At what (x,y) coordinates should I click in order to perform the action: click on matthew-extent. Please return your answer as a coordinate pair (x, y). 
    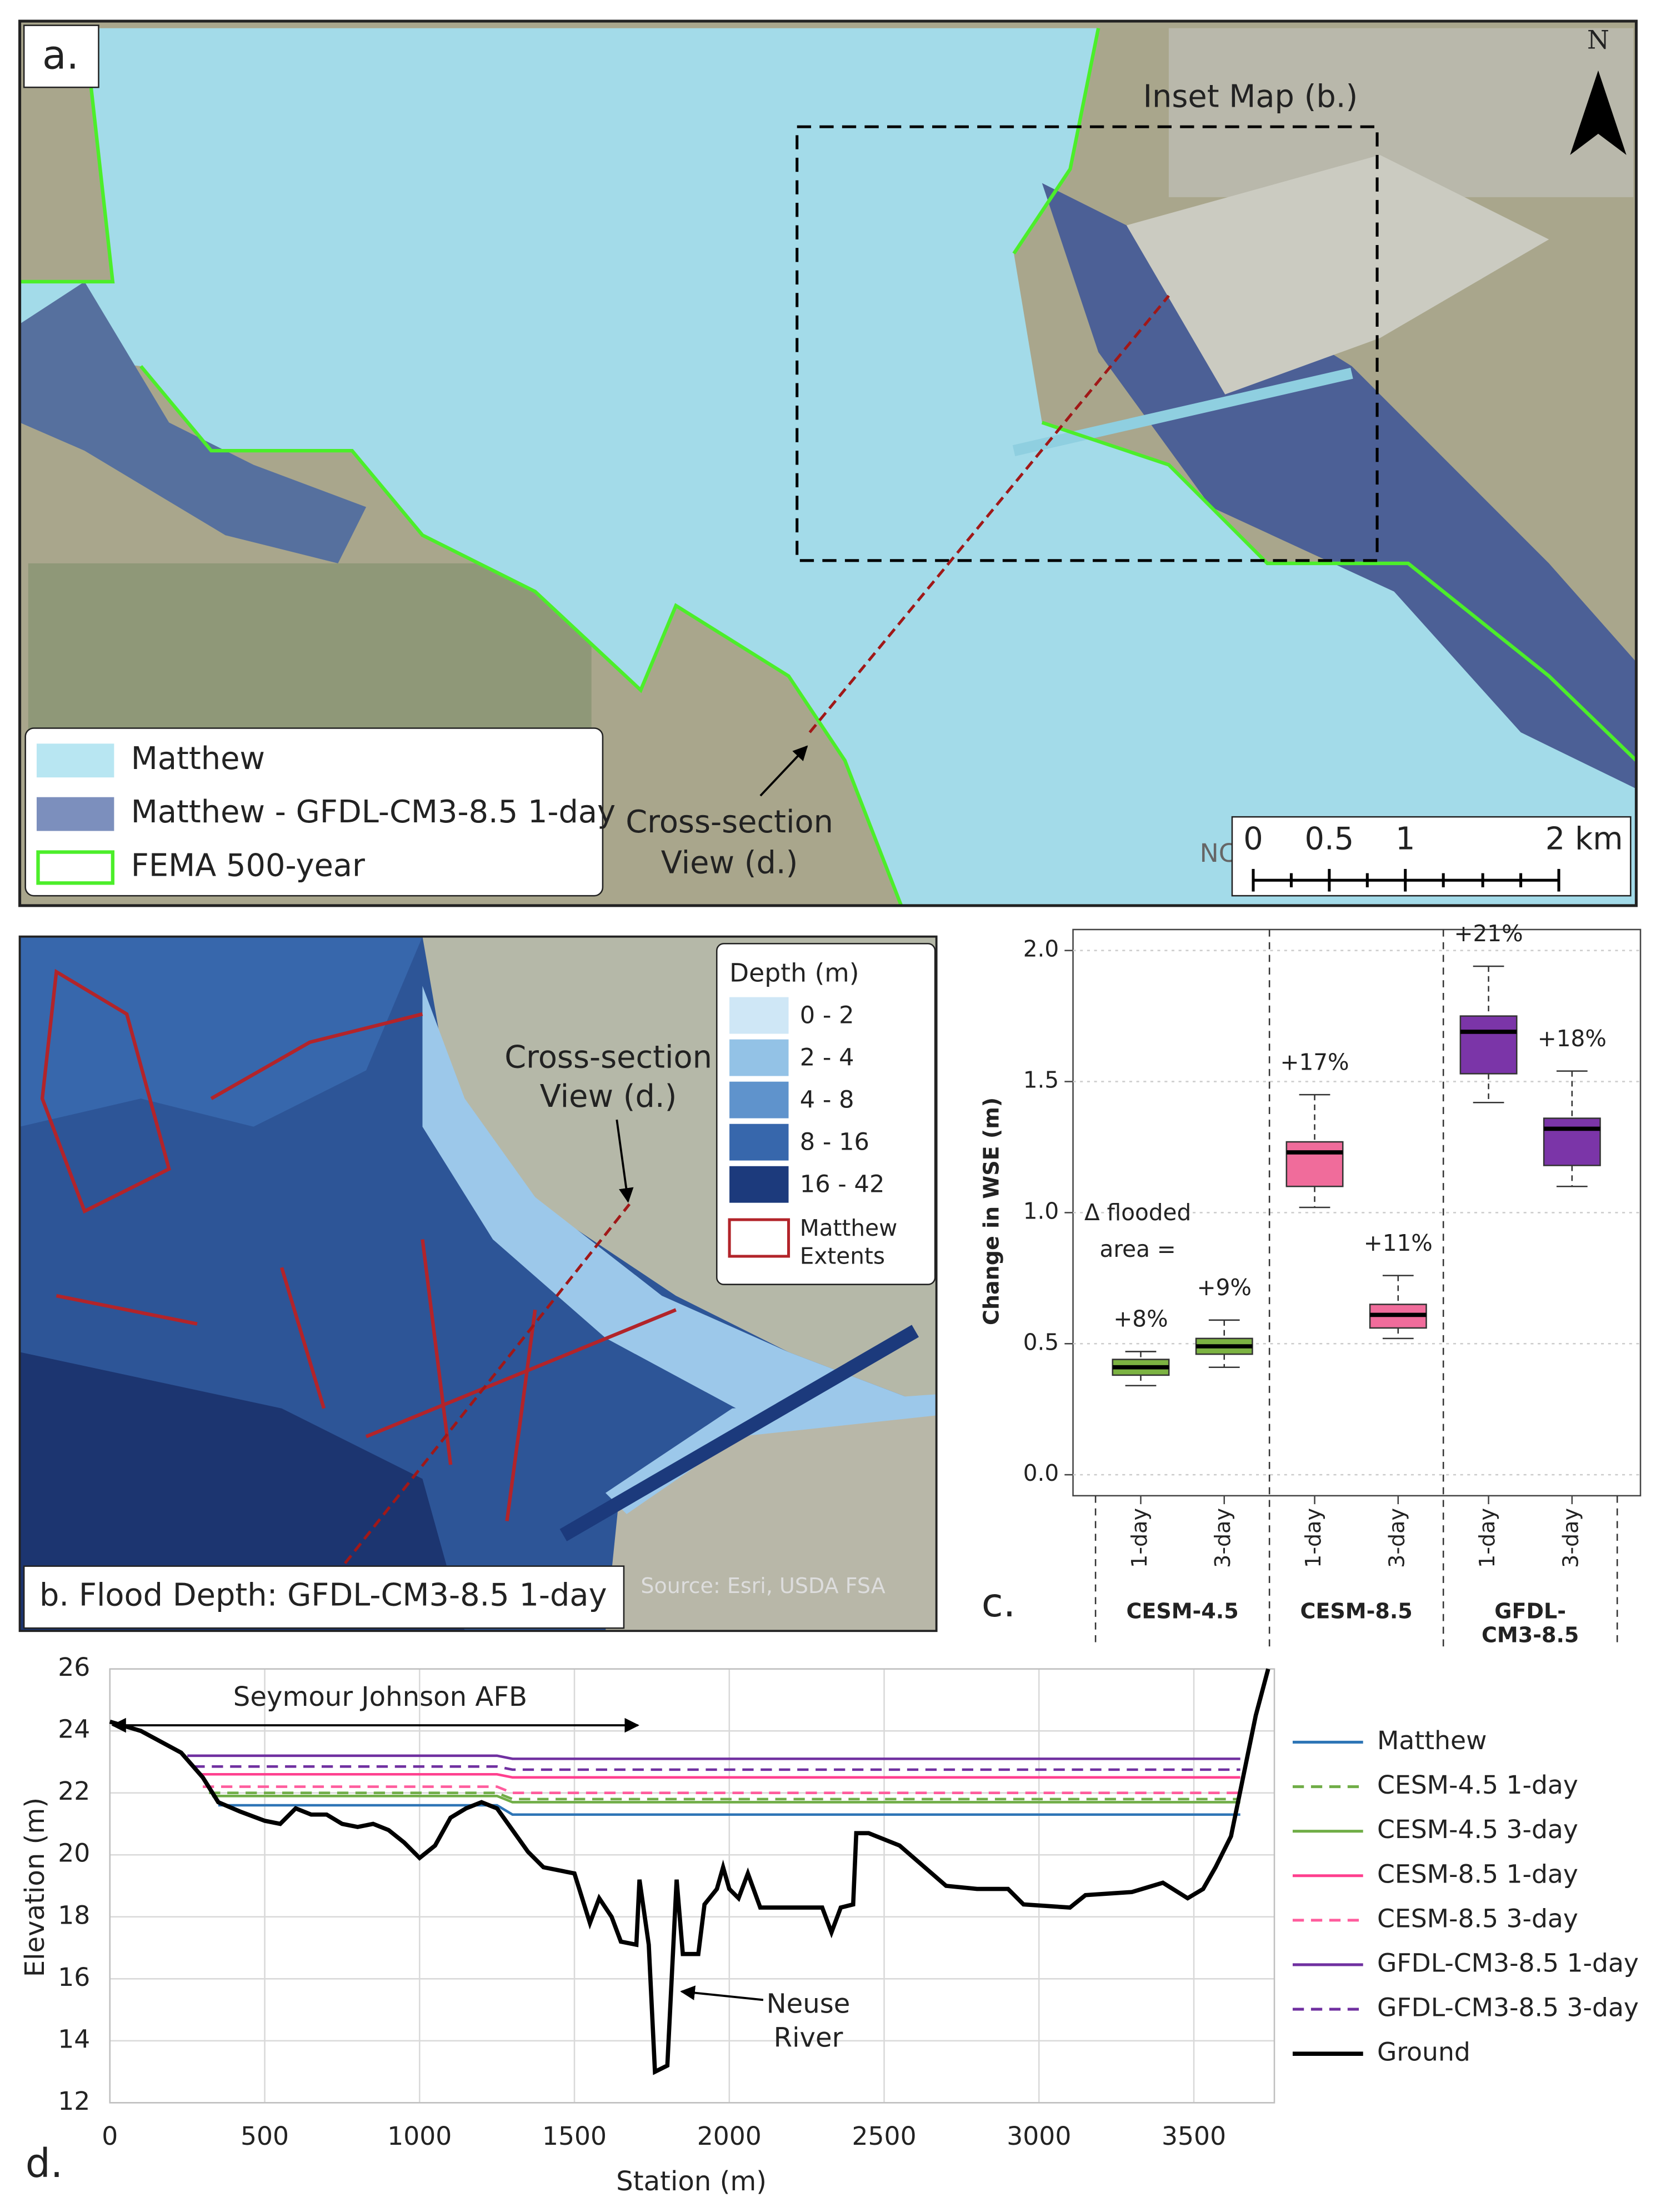
    Looking at the image, I should click on (358, 1244).